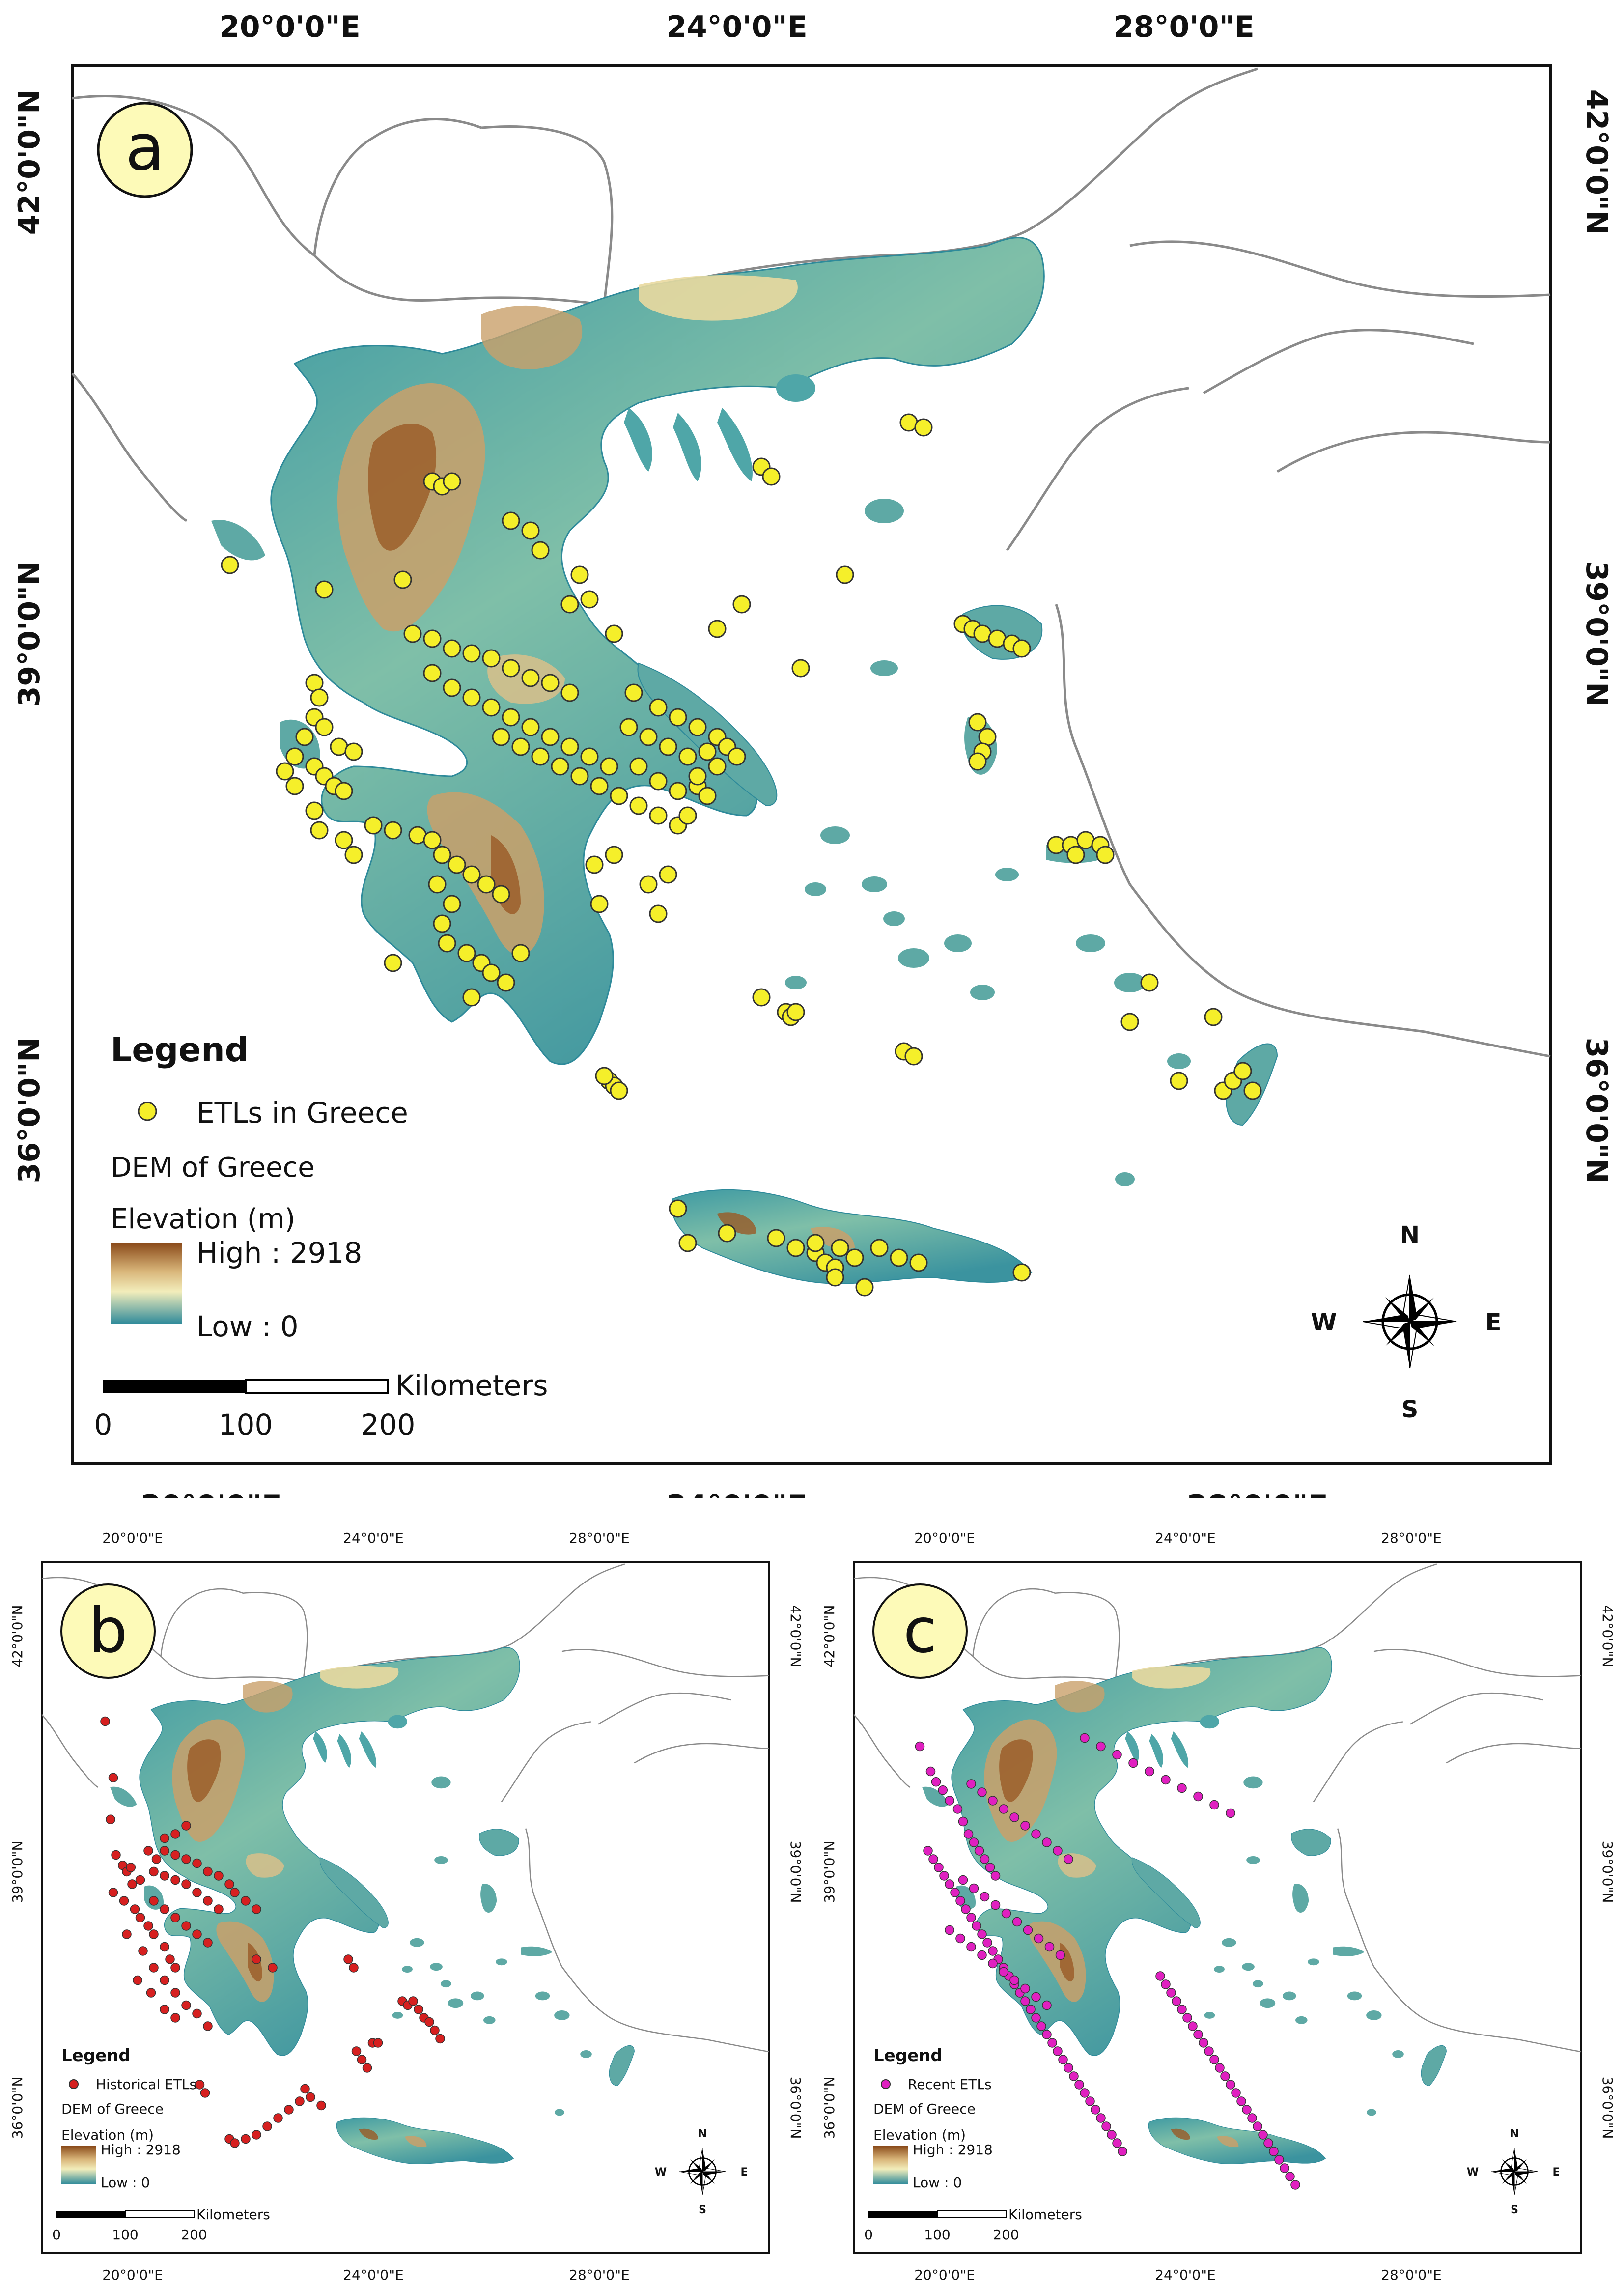 This screenshot has width=1624, height=2289. Describe the element at coordinates (920, 1631) in the screenshot. I see `panel-label: c` at that location.